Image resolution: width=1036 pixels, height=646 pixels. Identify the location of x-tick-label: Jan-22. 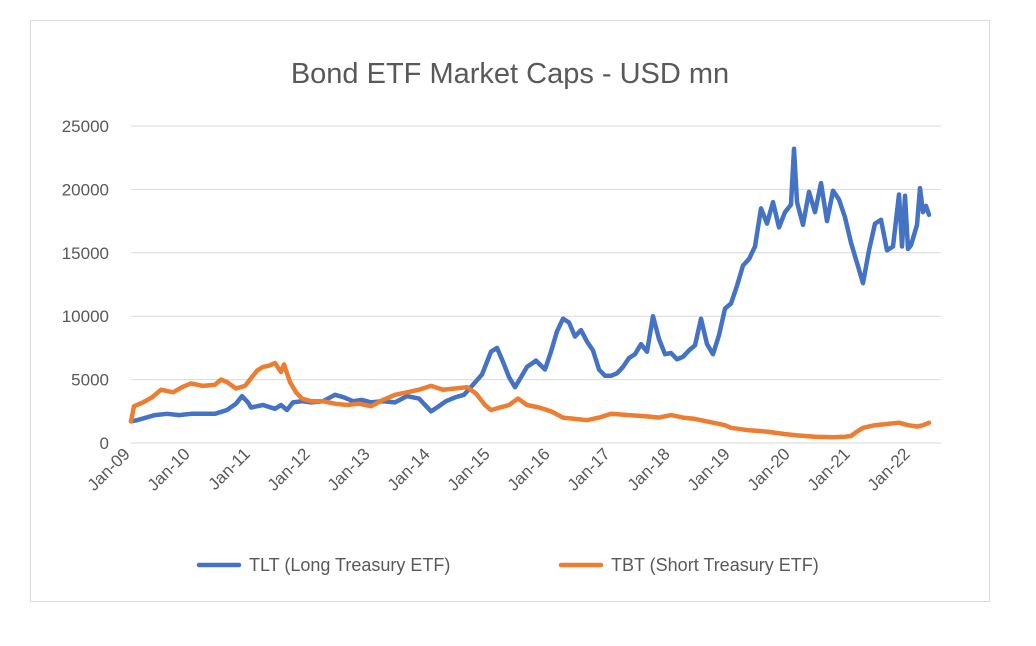
(889, 469).